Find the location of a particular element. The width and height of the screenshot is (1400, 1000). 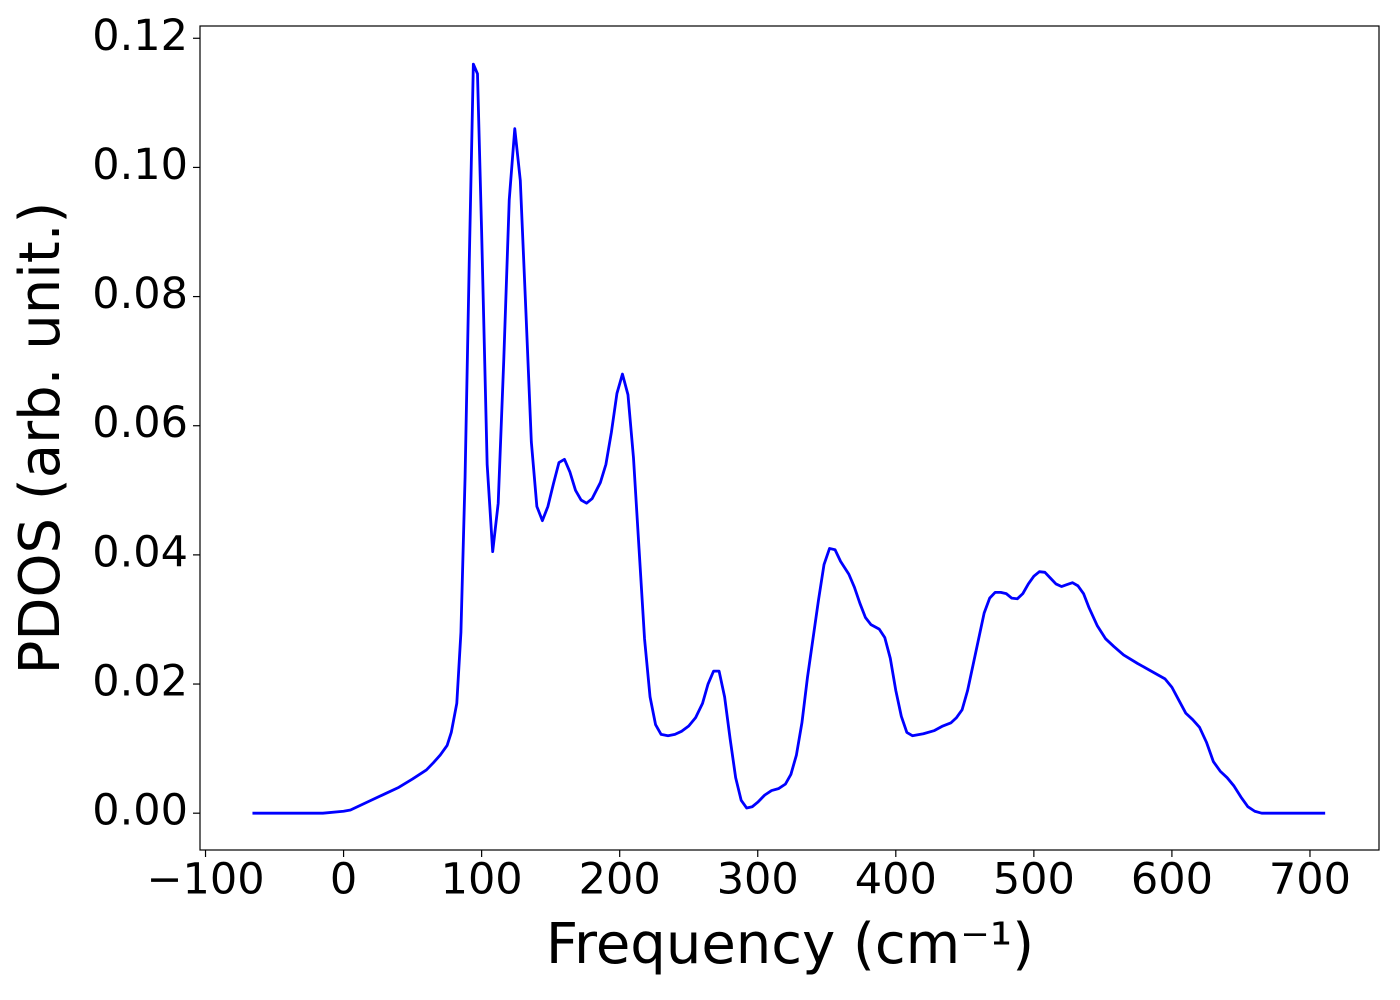

x-tick-label: 700 is located at coordinates (1310, 880).